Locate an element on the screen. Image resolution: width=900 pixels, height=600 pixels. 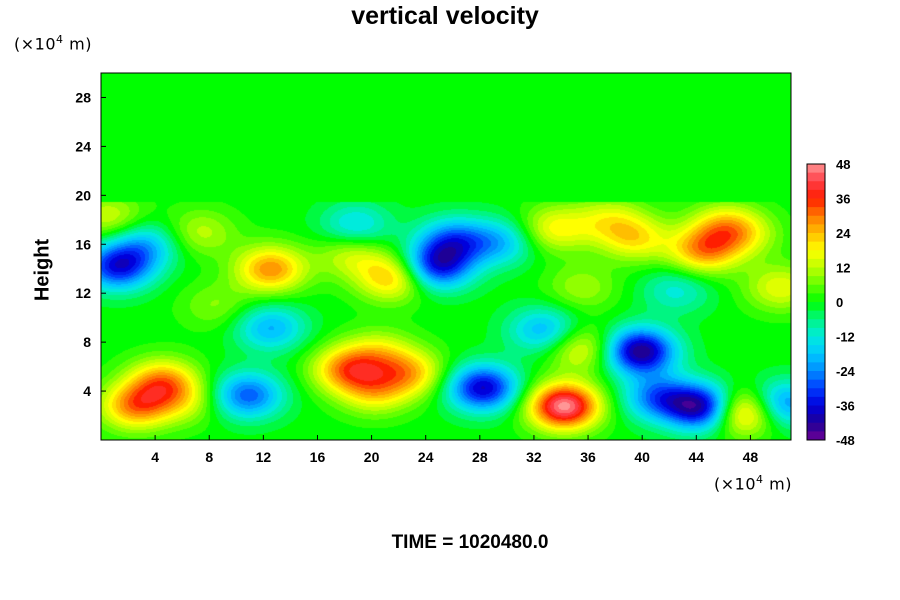
x-tick-label: 48 is located at coordinates (751, 457).